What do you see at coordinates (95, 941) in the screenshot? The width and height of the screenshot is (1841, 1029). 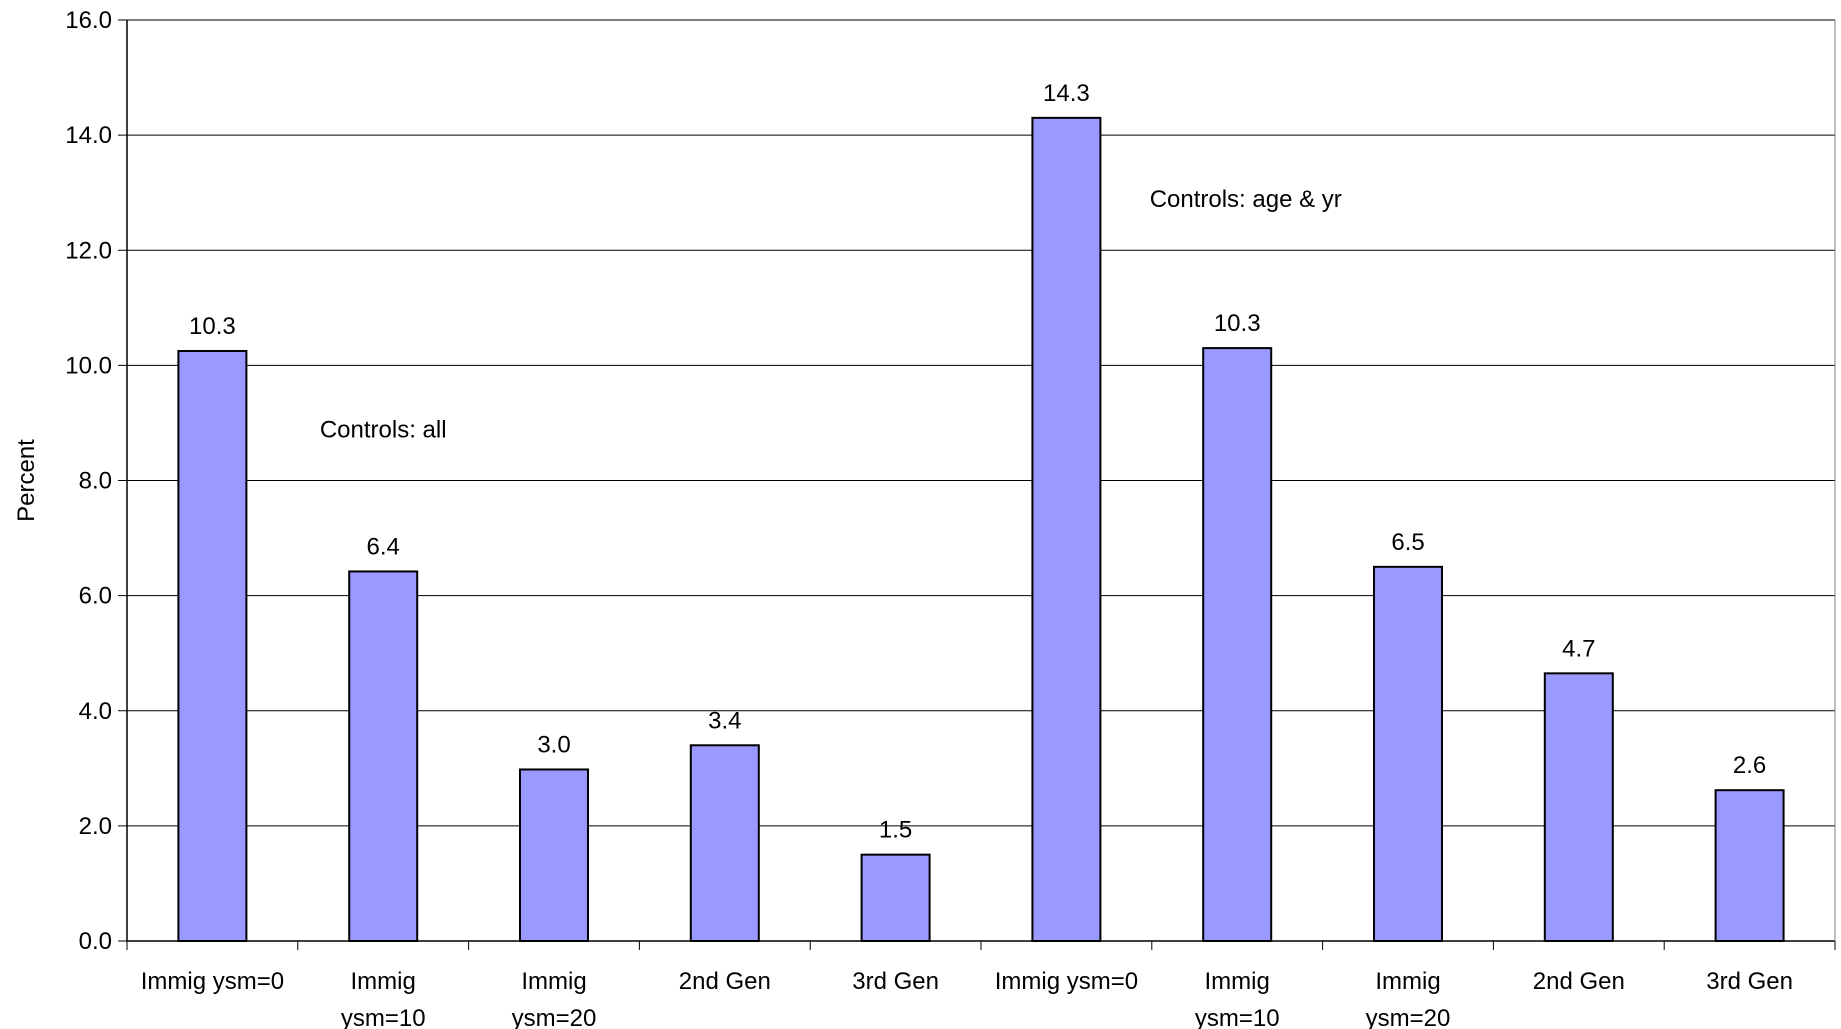 I see `y-tick-label: 0.0` at bounding box center [95, 941].